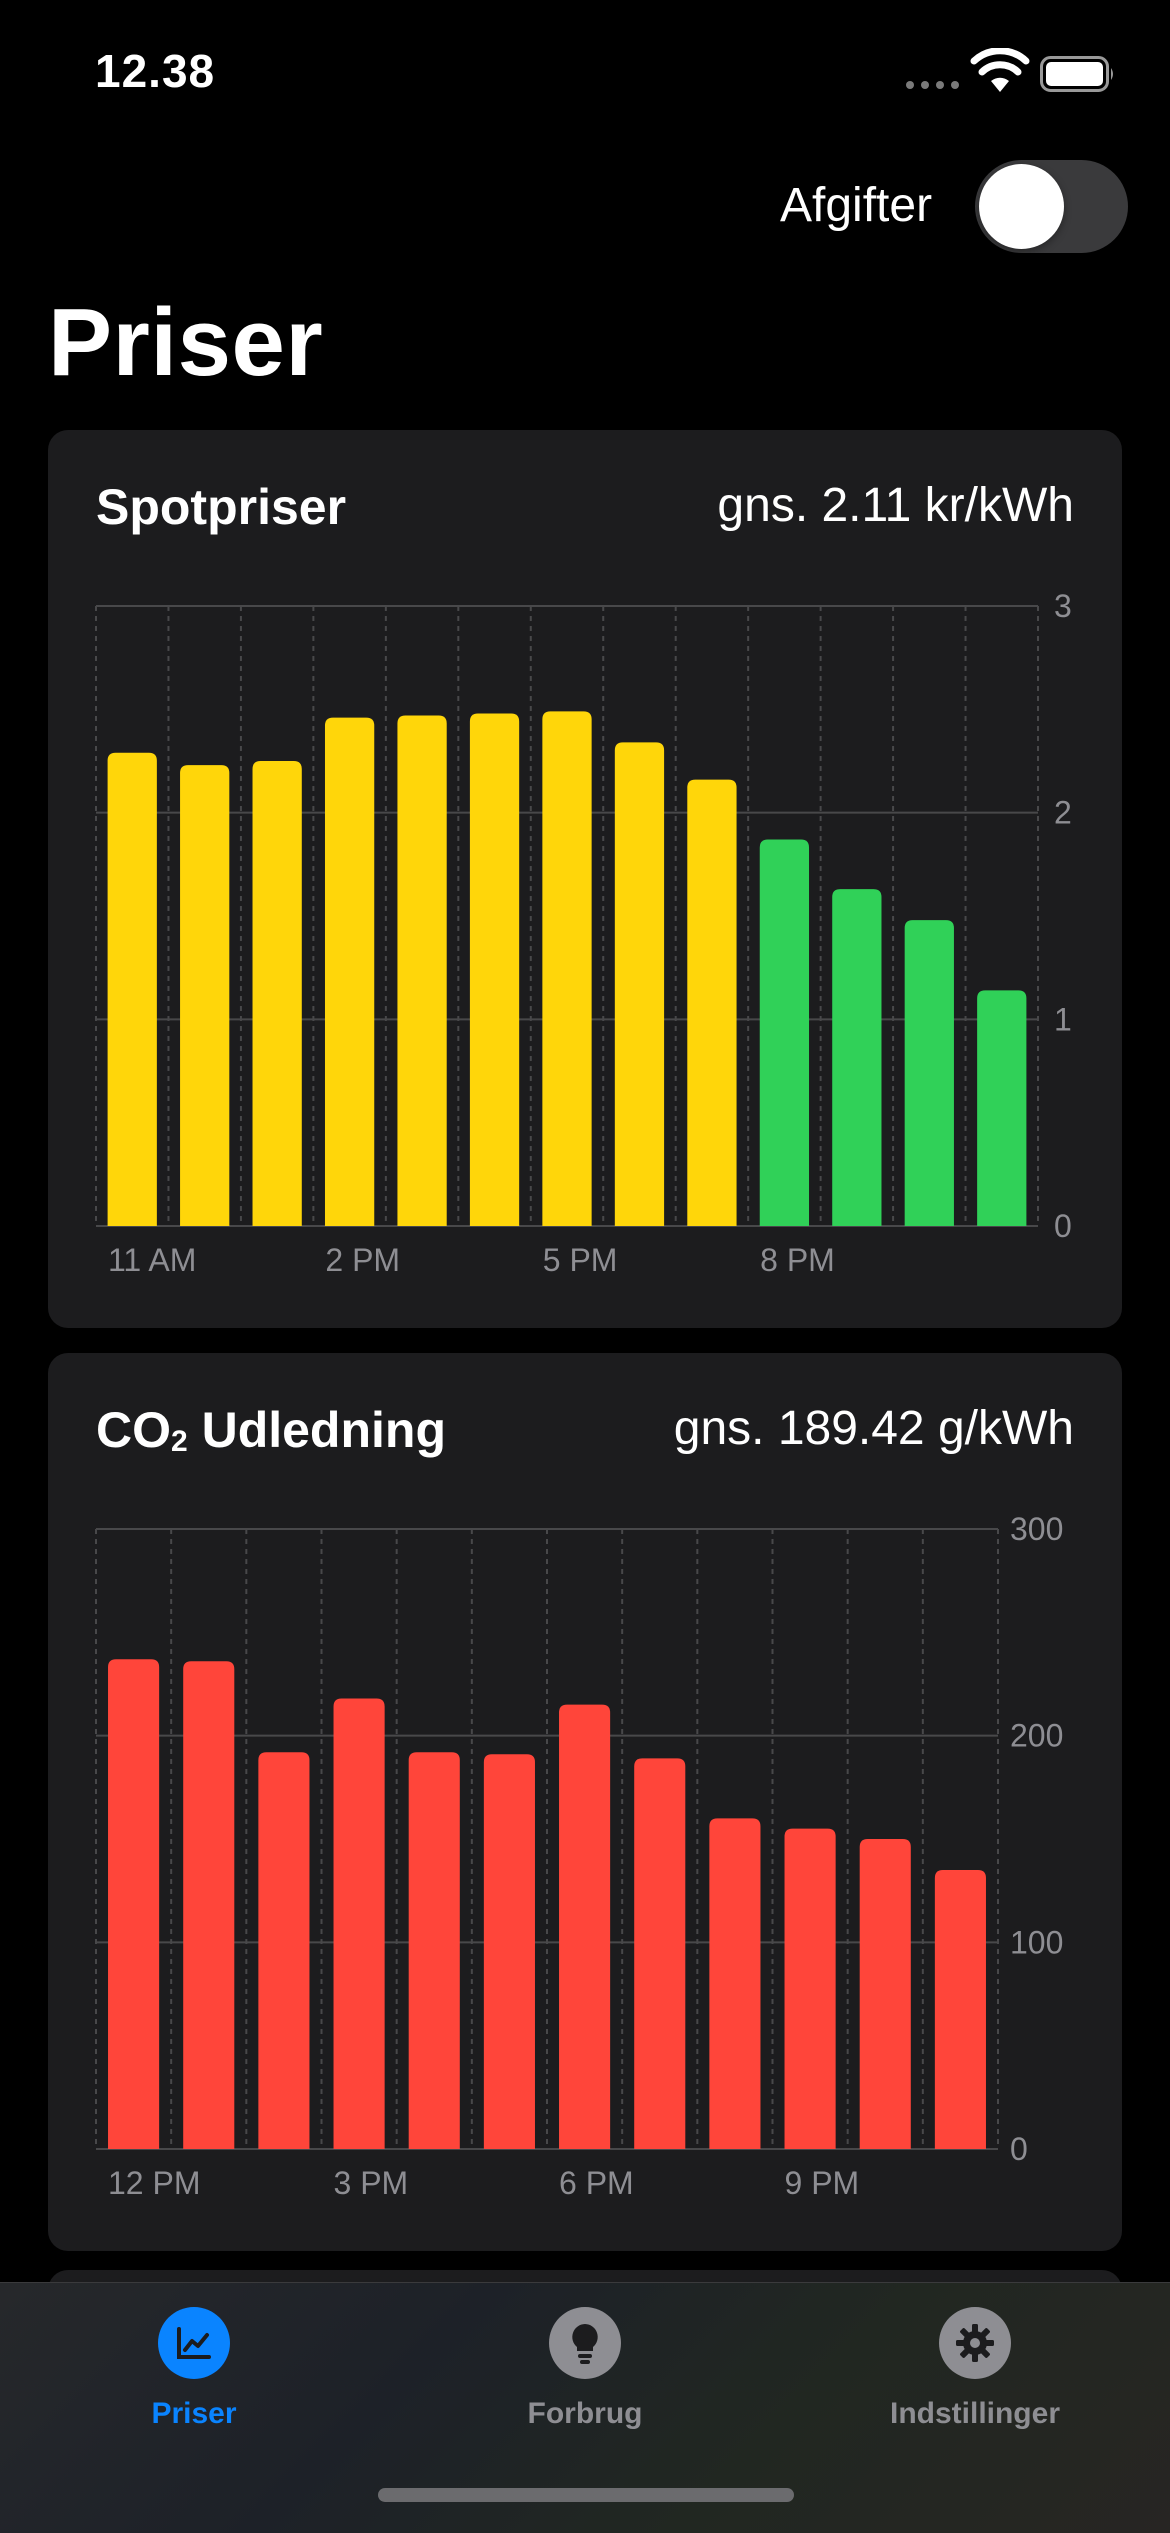 This screenshot has height=2533, width=1170. What do you see at coordinates (221, 507) in the screenshot?
I see `card-title: Spotpriser` at bounding box center [221, 507].